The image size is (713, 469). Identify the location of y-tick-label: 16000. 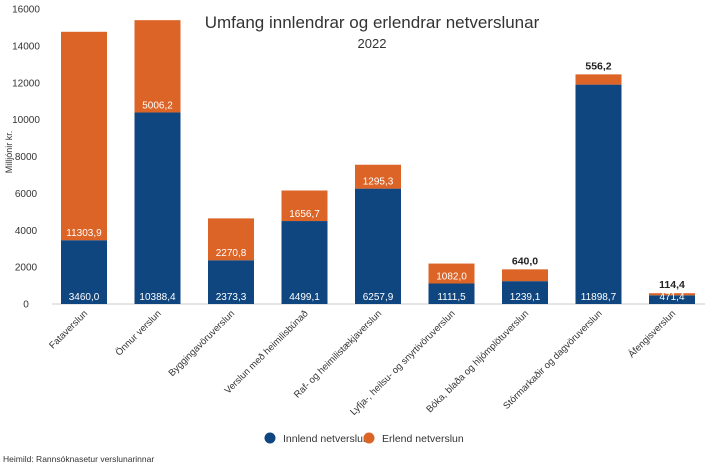
(26, 10).